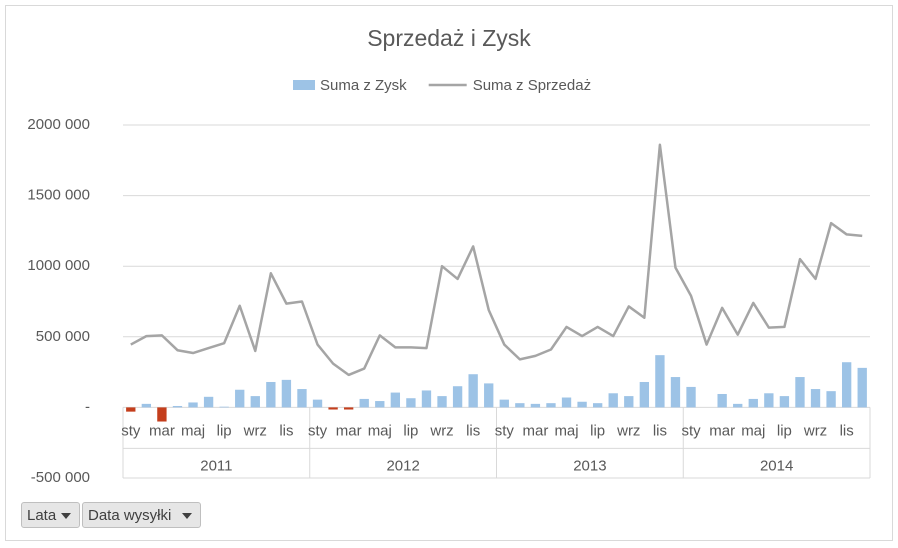 Image resolution: width=898 pixels, height=548 pixels. What do you see at coordinates (589, 465) in the screenshot?
I see `group-label: 2013` at bounding box center [589, 465].